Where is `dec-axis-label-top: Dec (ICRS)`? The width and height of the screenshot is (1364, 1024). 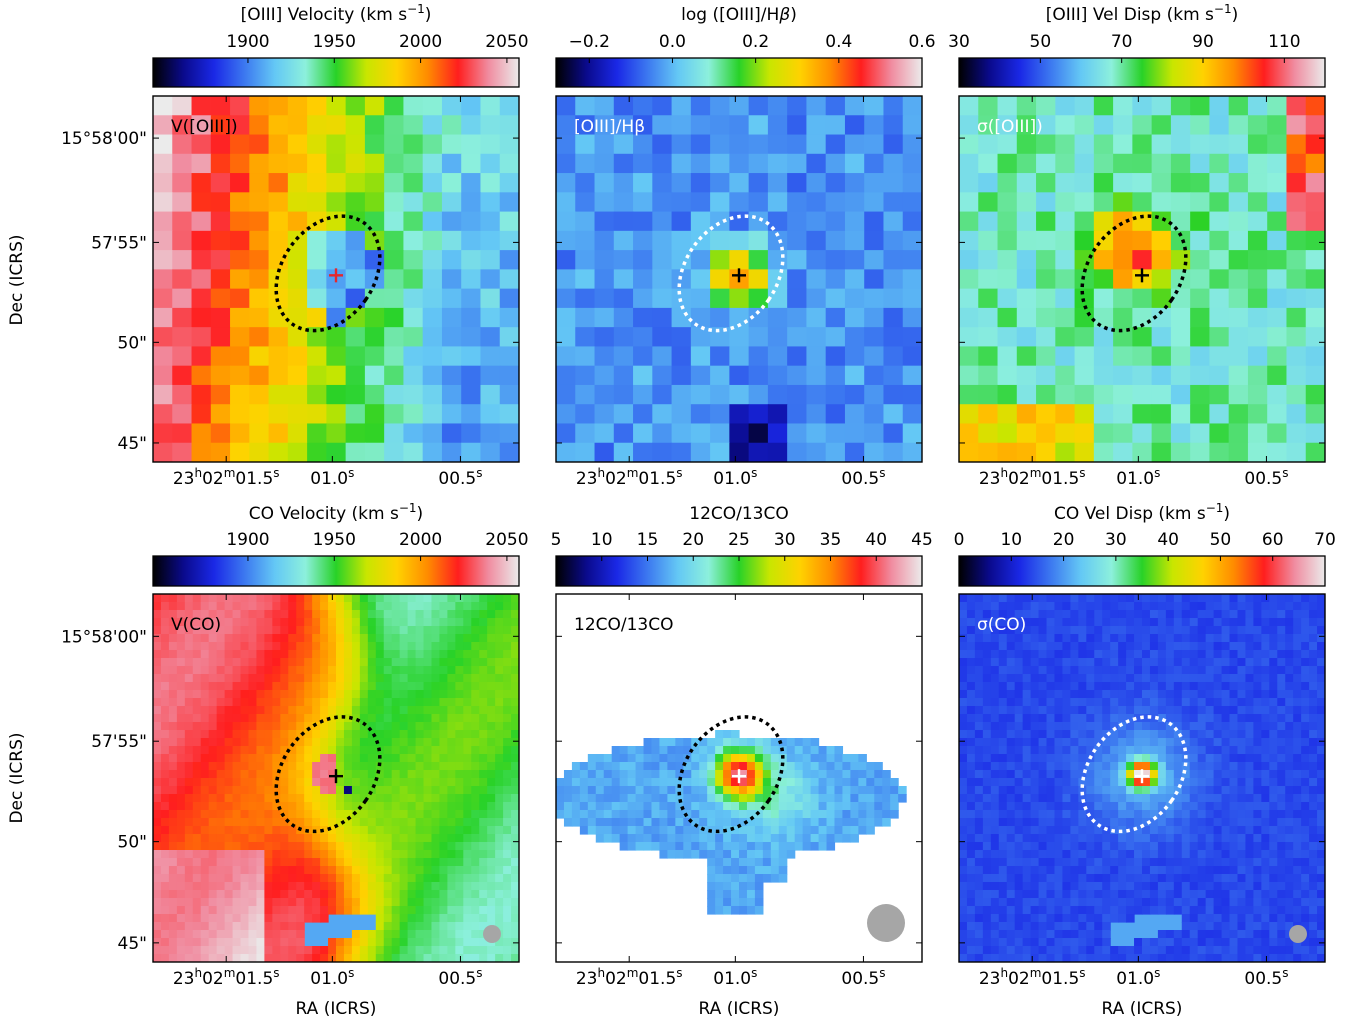 dec-axis-label-top: Dec (ICRS) is located at coordinates (17, 279).